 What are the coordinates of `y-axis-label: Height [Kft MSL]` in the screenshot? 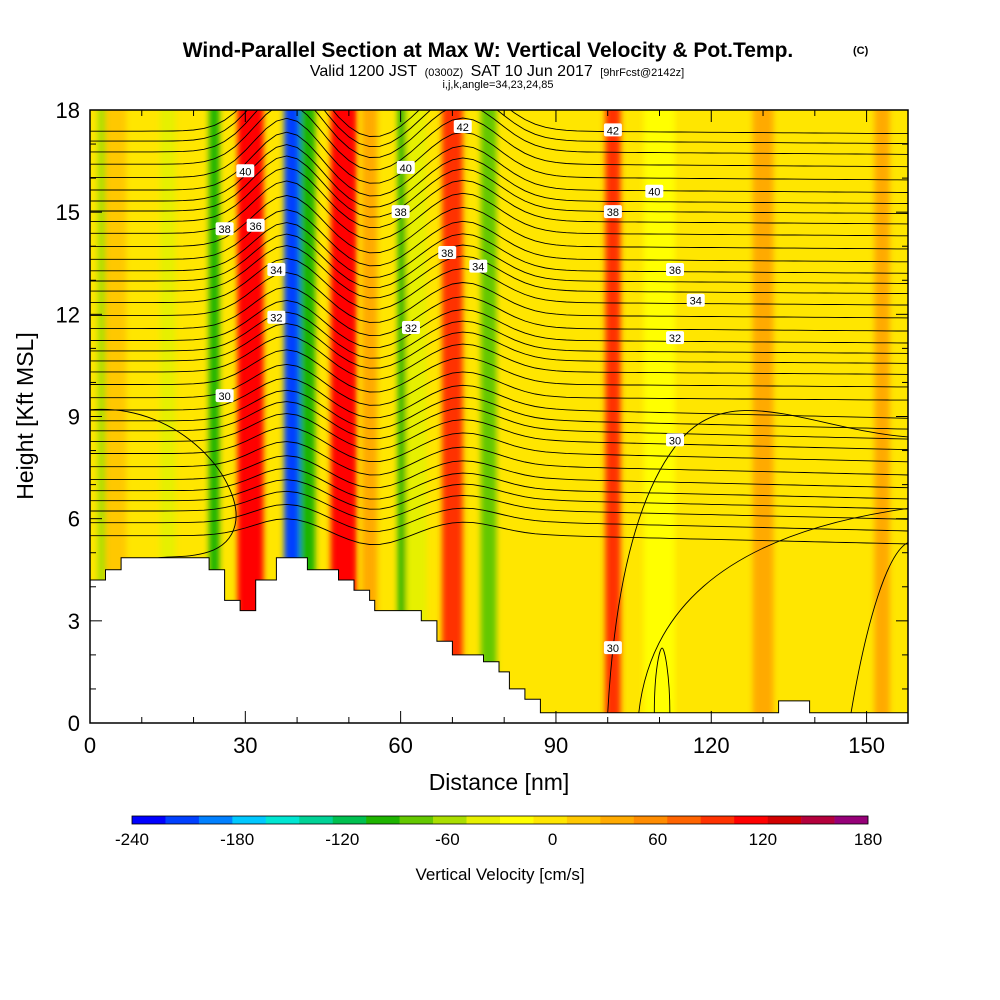 It's located at (25, 415).